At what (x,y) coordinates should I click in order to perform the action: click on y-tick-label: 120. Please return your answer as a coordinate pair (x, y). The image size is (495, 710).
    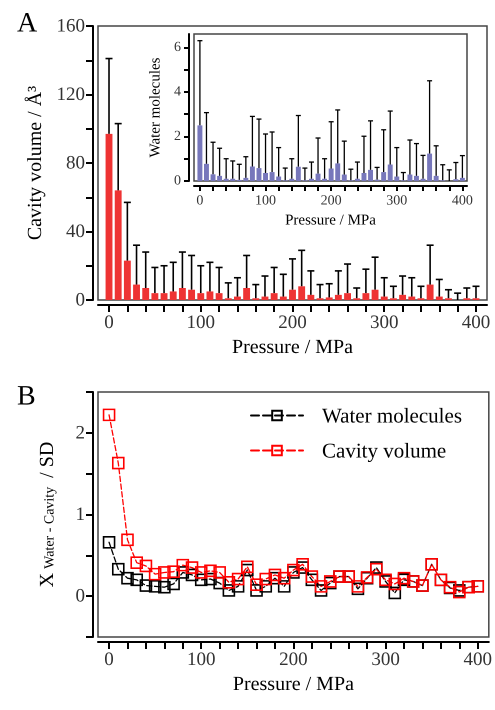
    Looking at the image, I should click on (70, 94).